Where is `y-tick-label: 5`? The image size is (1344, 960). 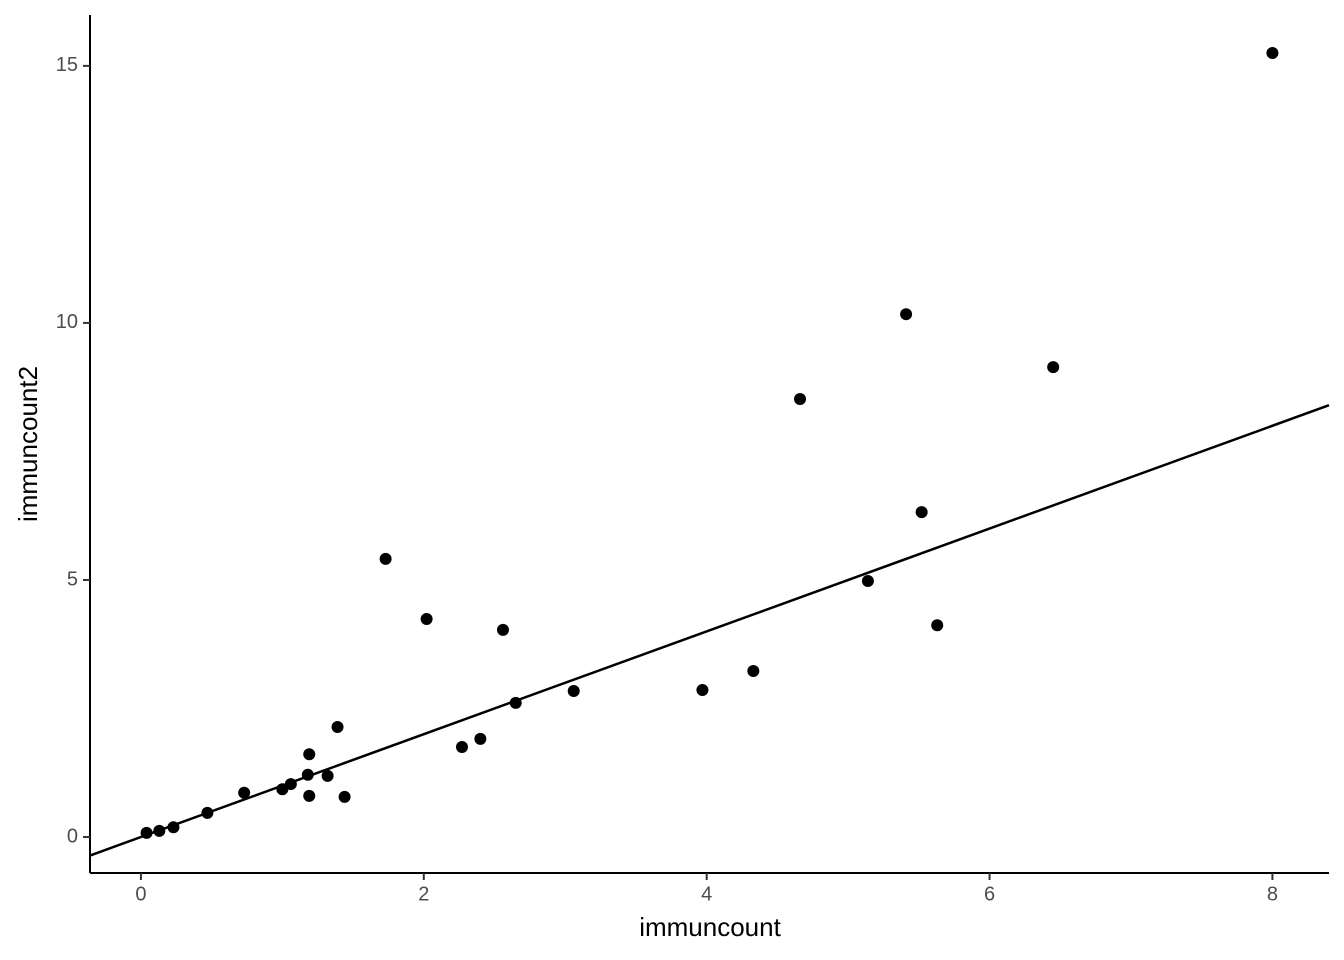 y-tick-label: 5 is located at coordinates (72, 579).